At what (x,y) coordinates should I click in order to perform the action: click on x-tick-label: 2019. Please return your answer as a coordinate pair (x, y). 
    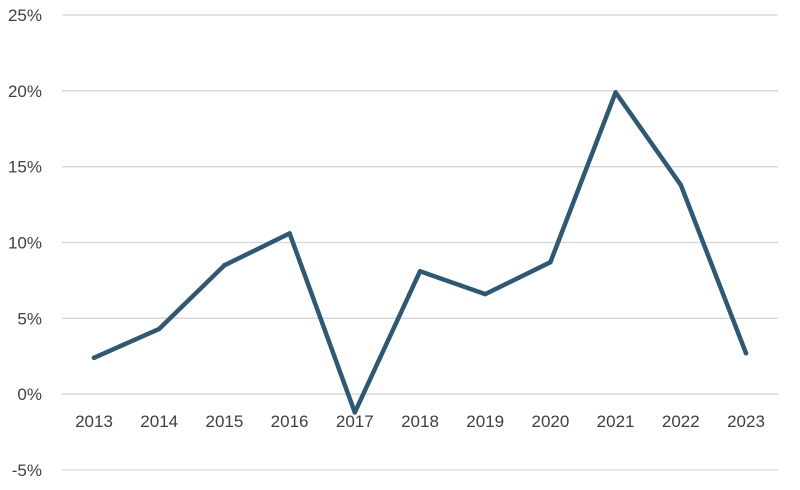
    Looking at the image, I should click on (485, 421).